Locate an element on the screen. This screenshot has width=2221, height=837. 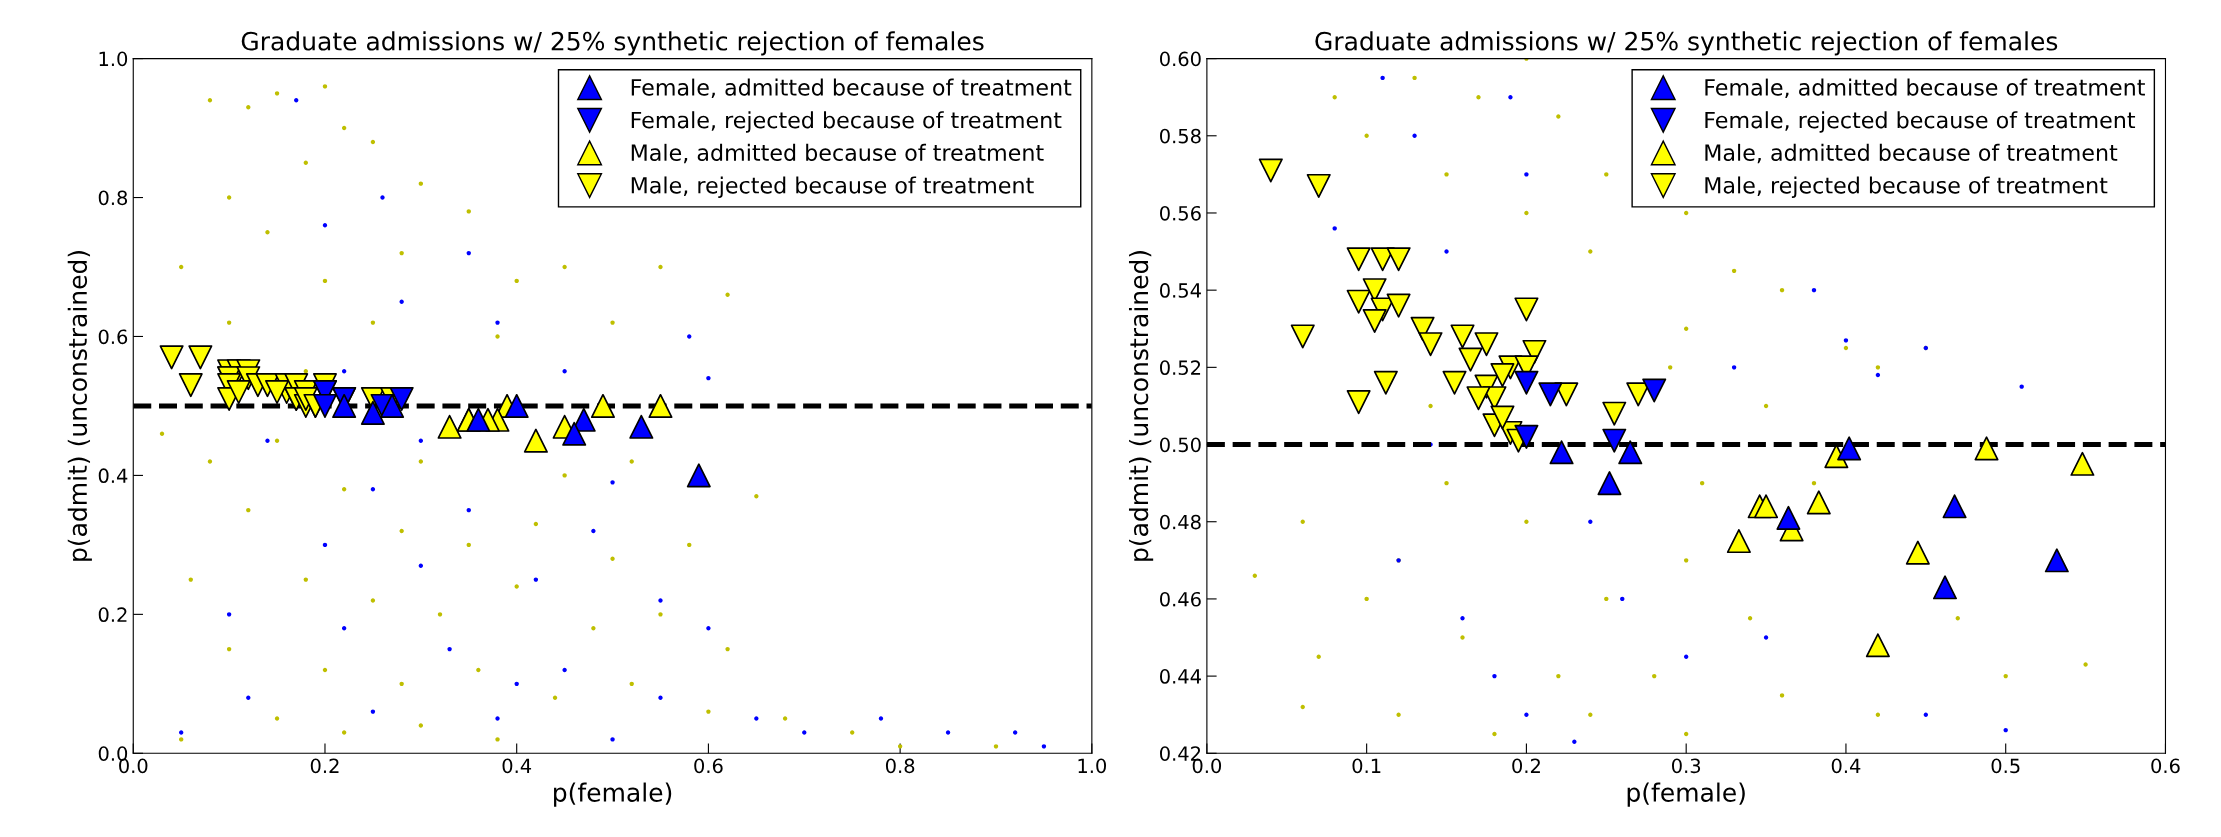
y-tick-label: 0.52 is located at coordinates (1180, 368).